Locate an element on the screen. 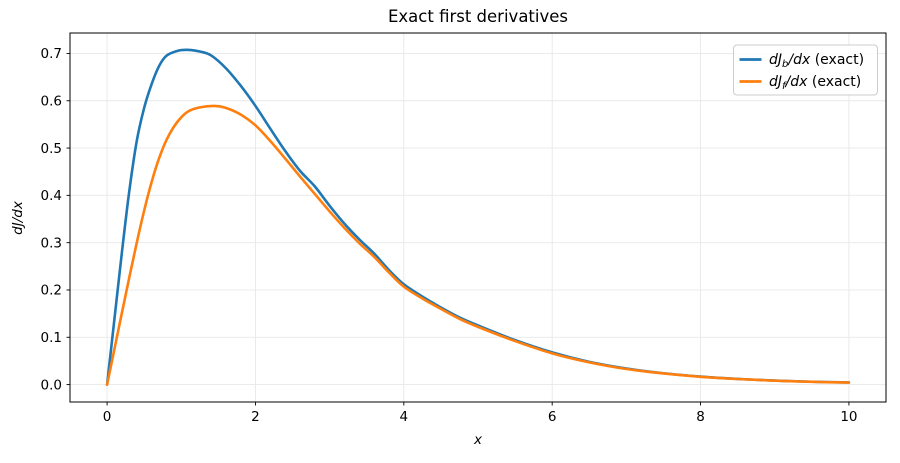 This screenshot has height=463, width=900. legend: dJb/dx (exact) dJf/dx (exact) is located at coordinates (805, 70).